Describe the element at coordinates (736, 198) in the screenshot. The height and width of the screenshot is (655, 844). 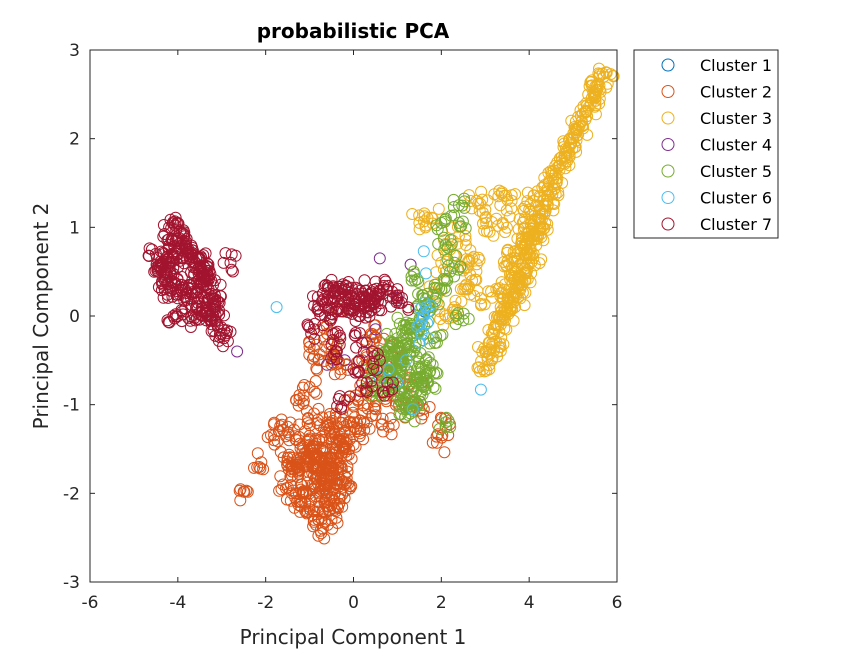
I see `legend-label: Cluster 6` at that location.